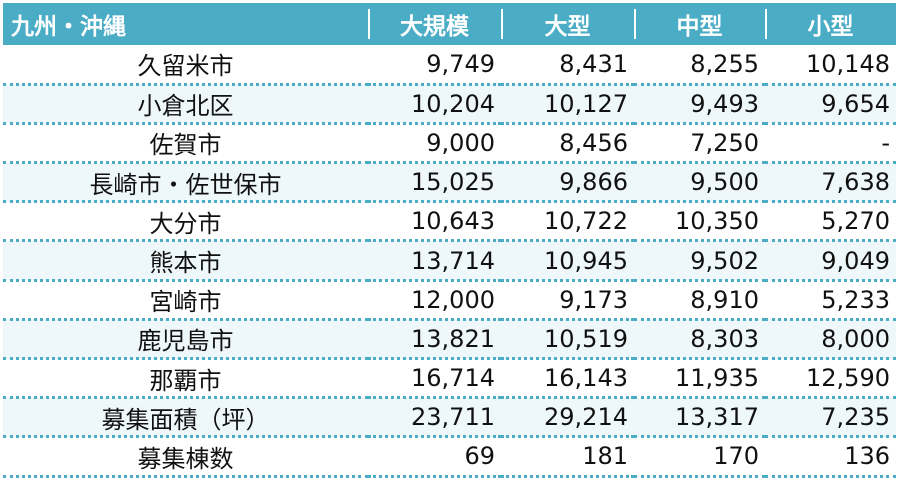 The width and height of the screenshot is (900, 489). Describe the element at coordinates (699, 144) in the screenshot. I see `cell-medium: 7,250` at that location.